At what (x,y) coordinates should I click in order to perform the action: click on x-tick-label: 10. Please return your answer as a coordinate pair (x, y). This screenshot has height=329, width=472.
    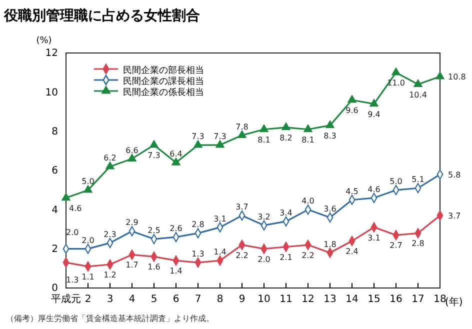
    Looking at the image, I should click on (264, 300).